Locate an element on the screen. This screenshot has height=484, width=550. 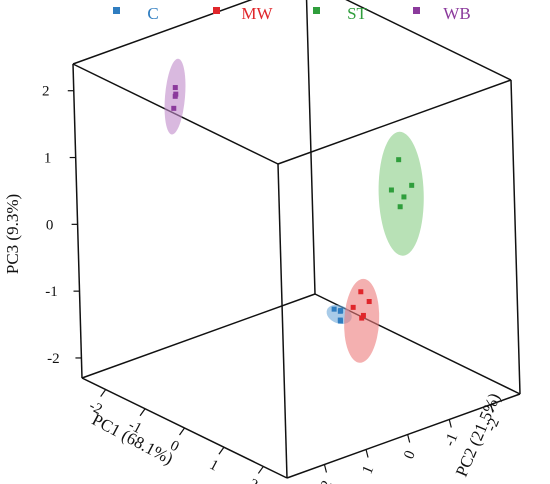
x-tick-label: 2 is located at coordinates (253, 480).